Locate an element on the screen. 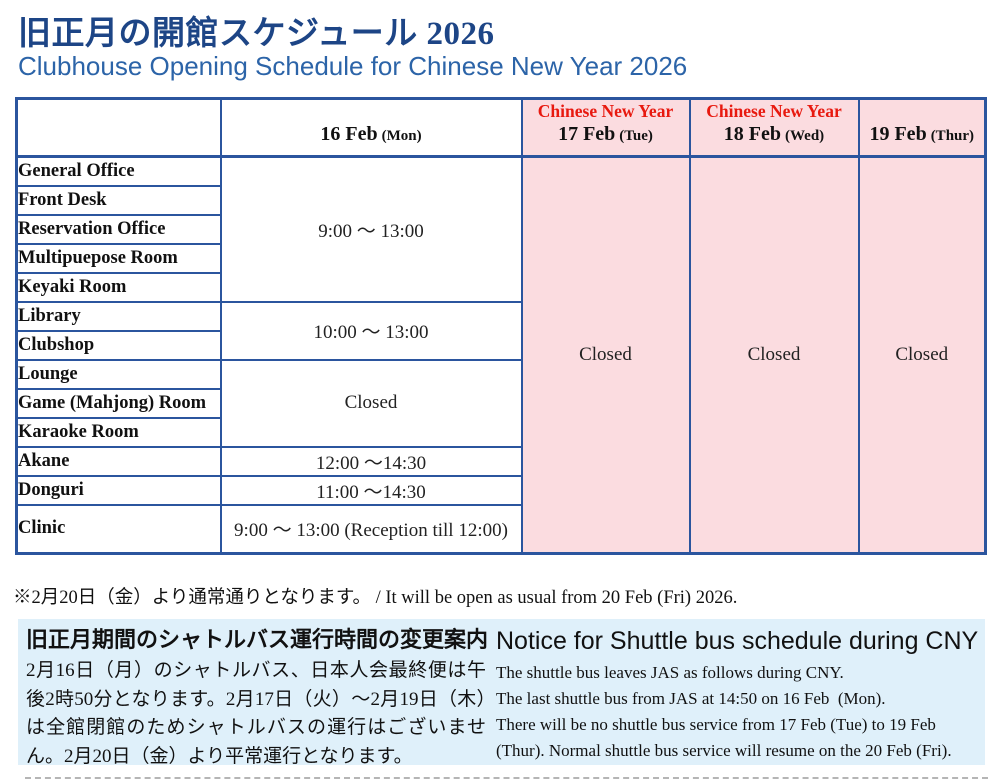 The height and width of the screenshot is (784, 1000). table-row: Multipuepose Room is located at coordinates (500, 258).